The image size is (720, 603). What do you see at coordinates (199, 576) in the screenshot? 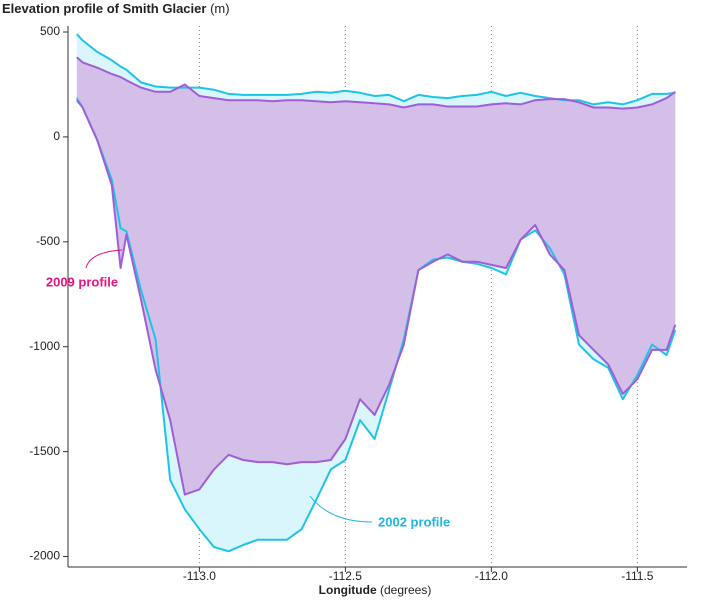
I see `x-tick-label: -113.0` at bounding box center [199, 576].